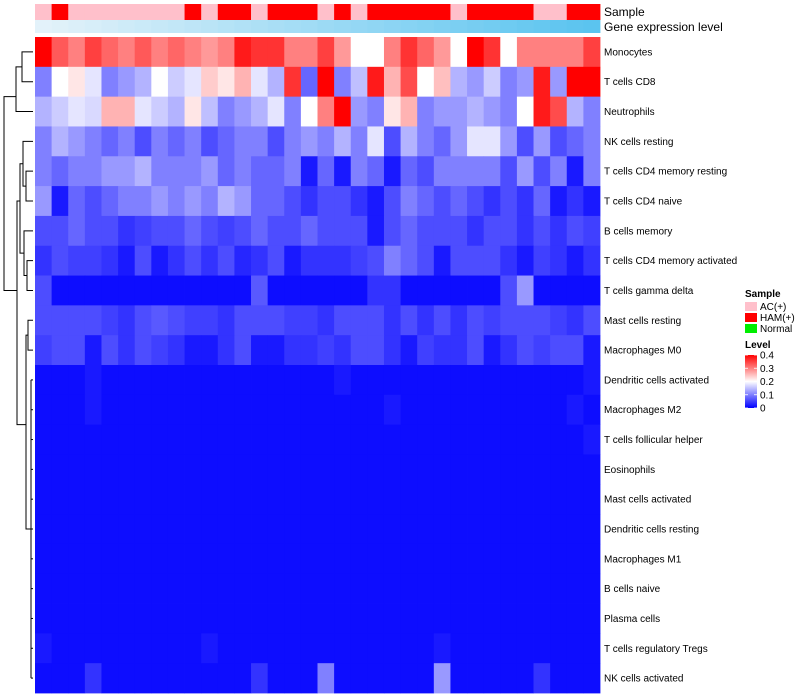 This screenshot has height=700, width=800. Describe the element at coordinates (29, 275) in the screenshot. I see `dendrogram-branch` at that location.